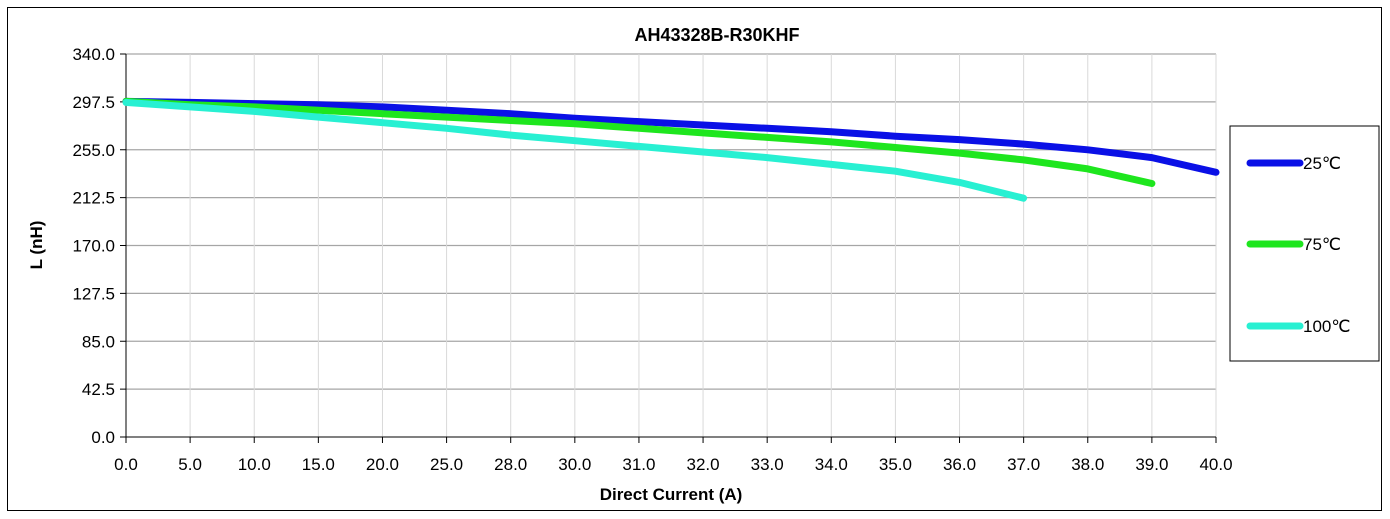 The width and height of the screenshot is (1390, 519). What do you see at coordinates (895, 464) in the screenshot?
I see `x-tick-label: 35.0` at bounding box center [895, 464].